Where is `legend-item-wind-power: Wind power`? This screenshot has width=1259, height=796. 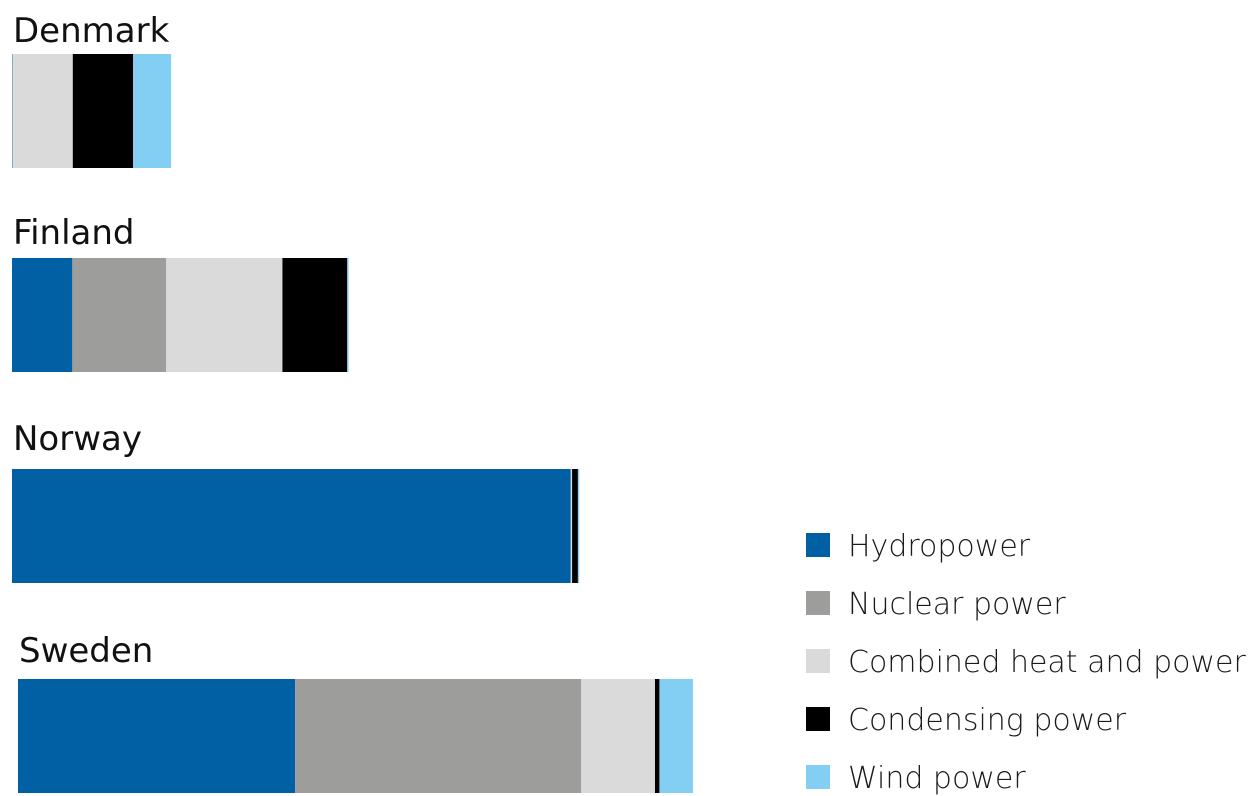 legend-item-wind-power: Wind power is located at coordinates (916, 778).